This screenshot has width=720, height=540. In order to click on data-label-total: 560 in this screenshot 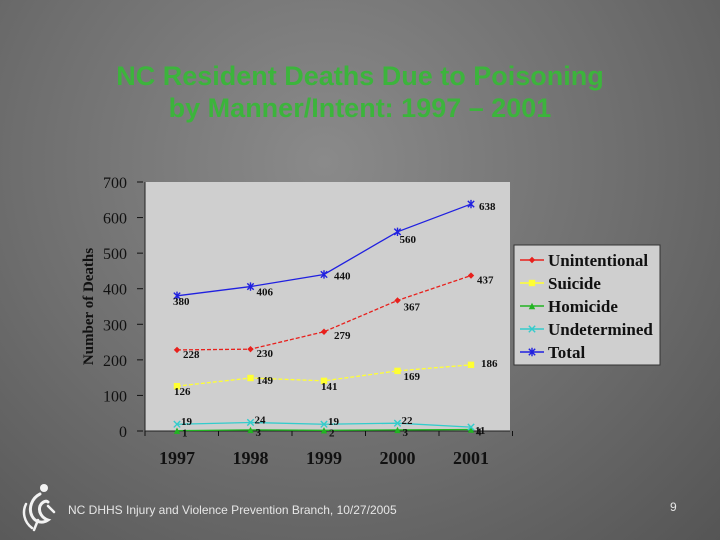, I will do `click(408, 240)`.